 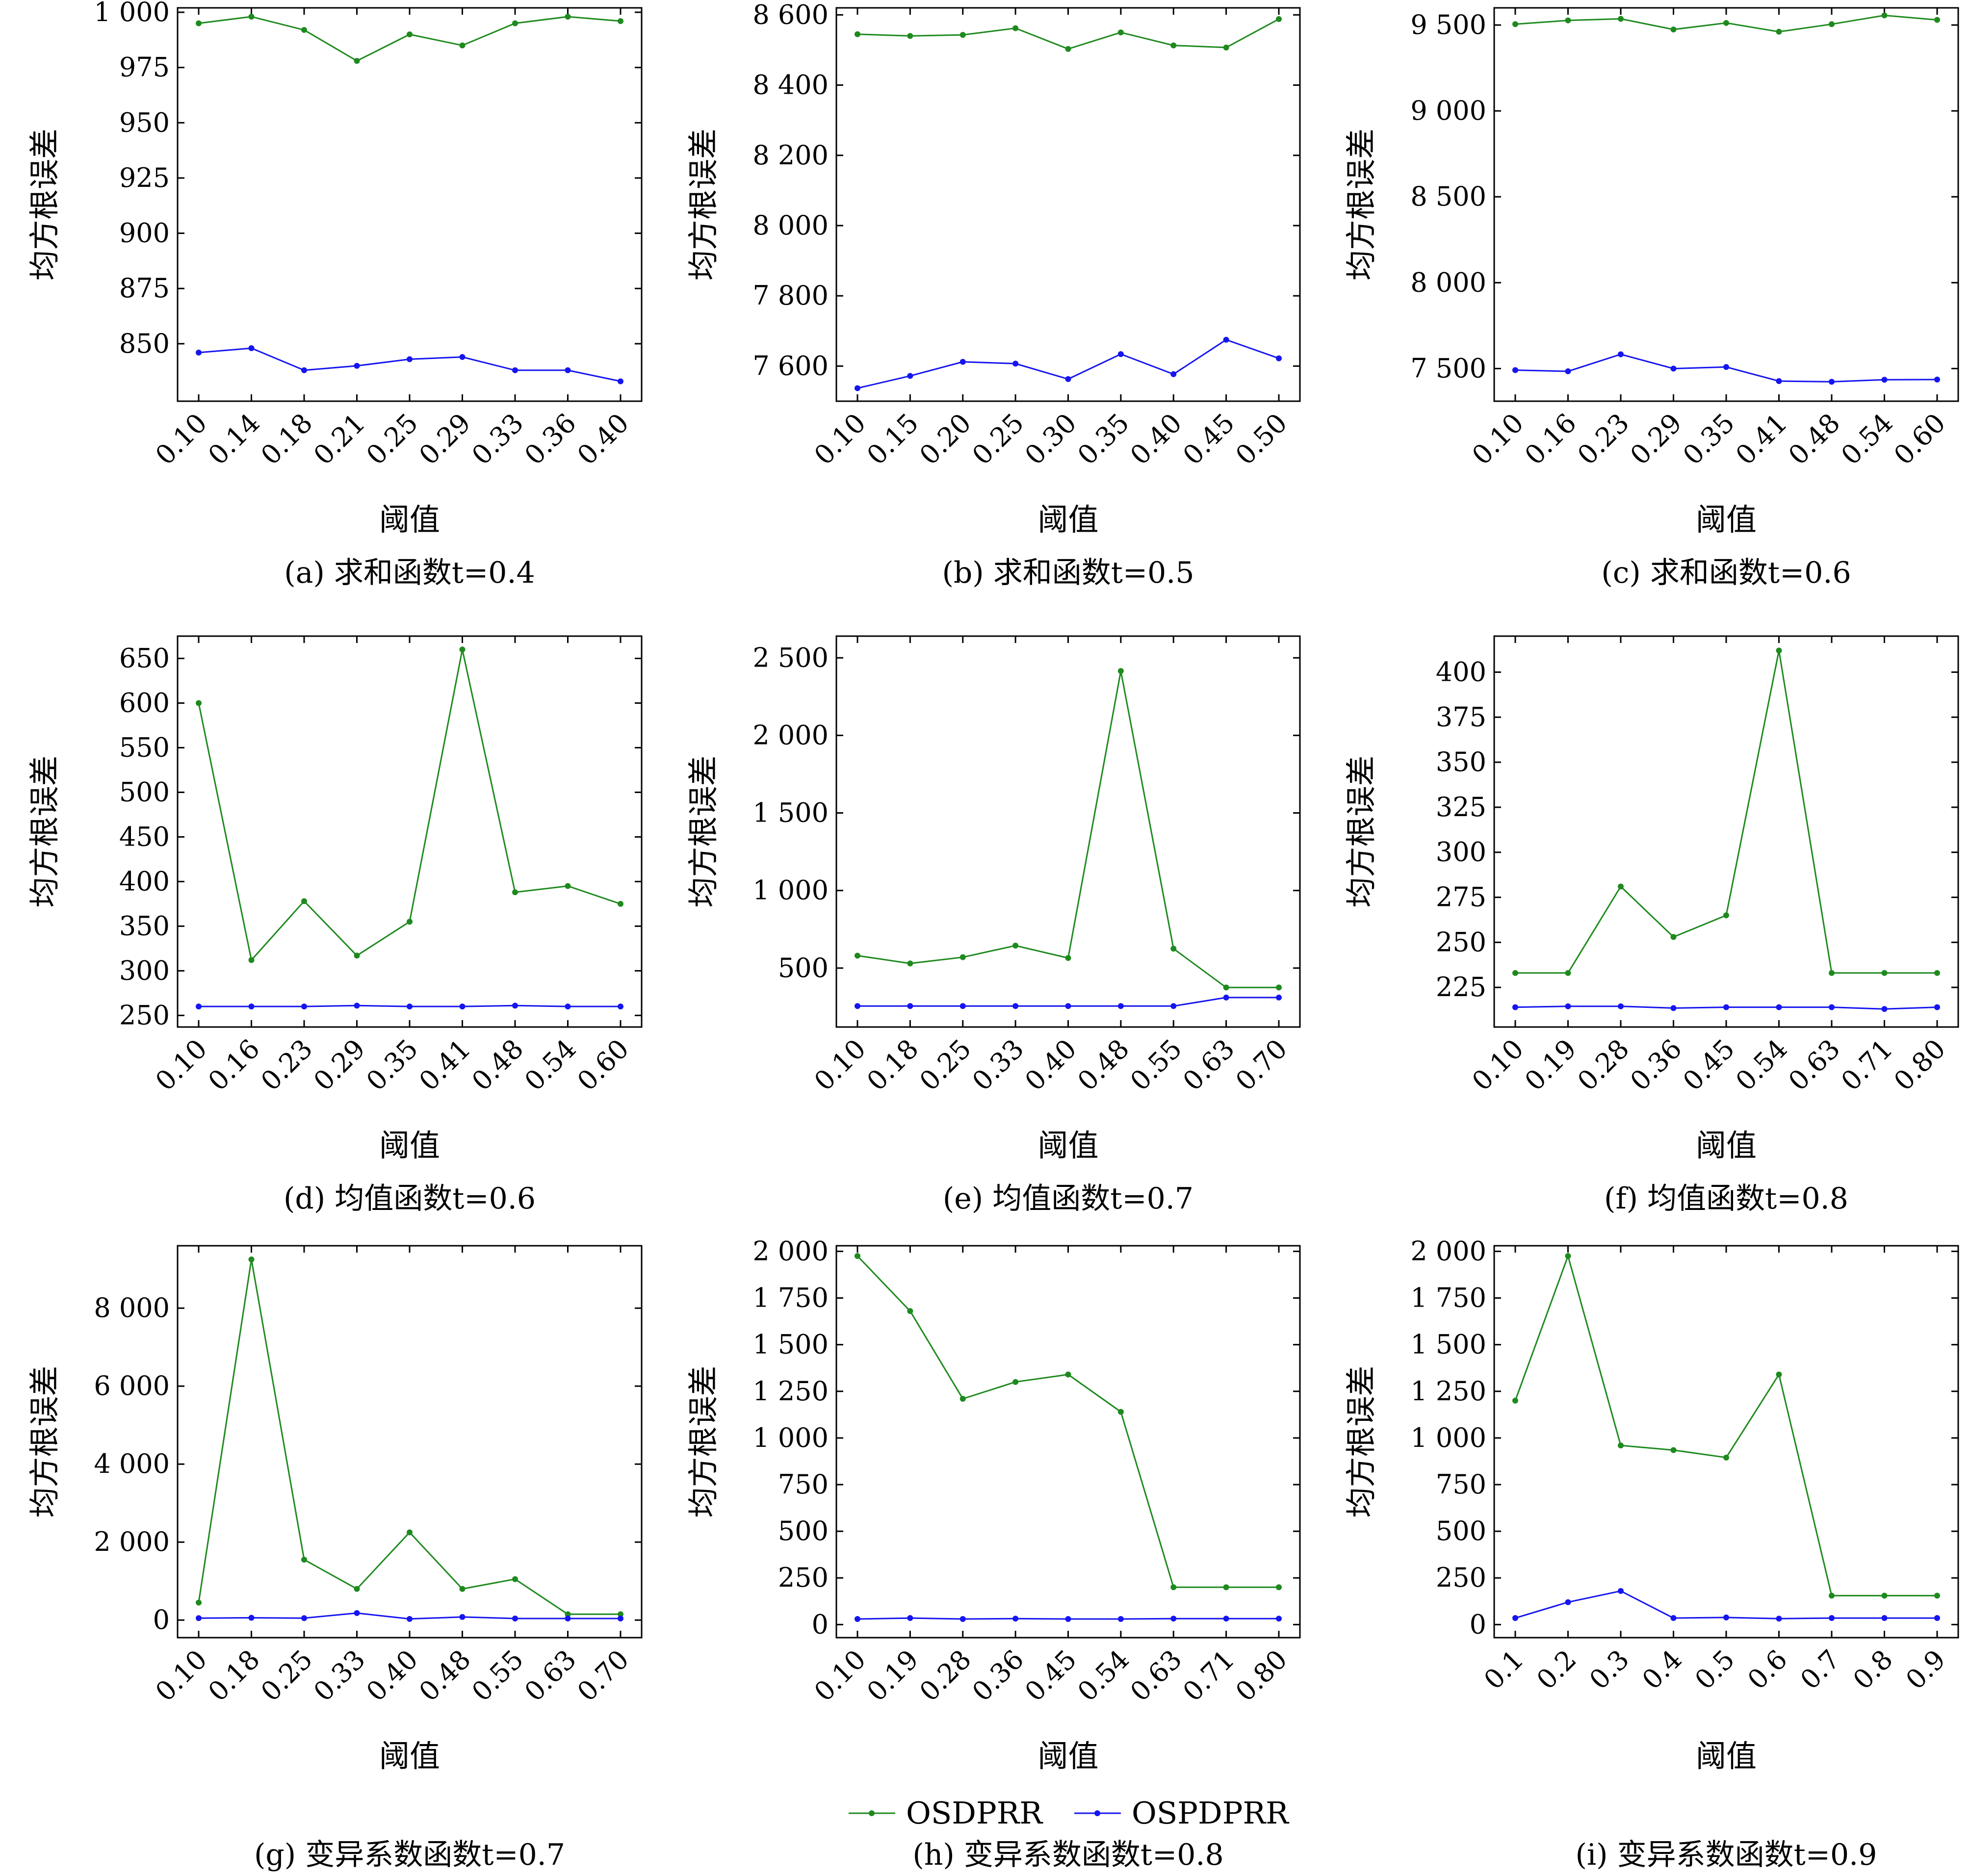 What do you see at coordinates (1920, 1065) in the screenshot?
I see `x-tick-label: 0.80` at bounding box center [1920, 1065].